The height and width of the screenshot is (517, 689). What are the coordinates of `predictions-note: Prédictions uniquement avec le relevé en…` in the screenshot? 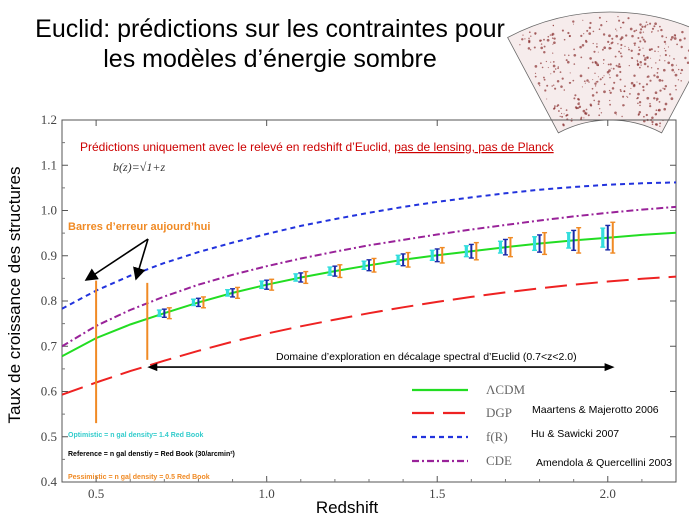 It's located at (317, 147).